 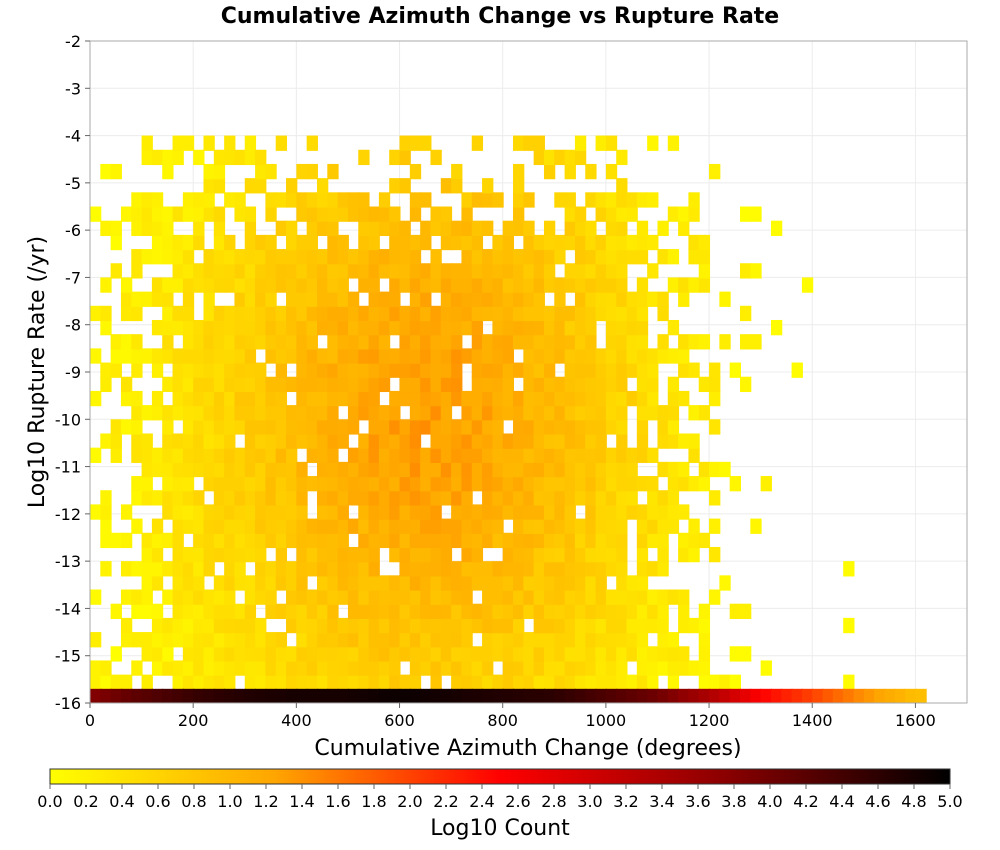 I want to click on colorbar-tick-label: 0.6, so click(x=157, y=801).